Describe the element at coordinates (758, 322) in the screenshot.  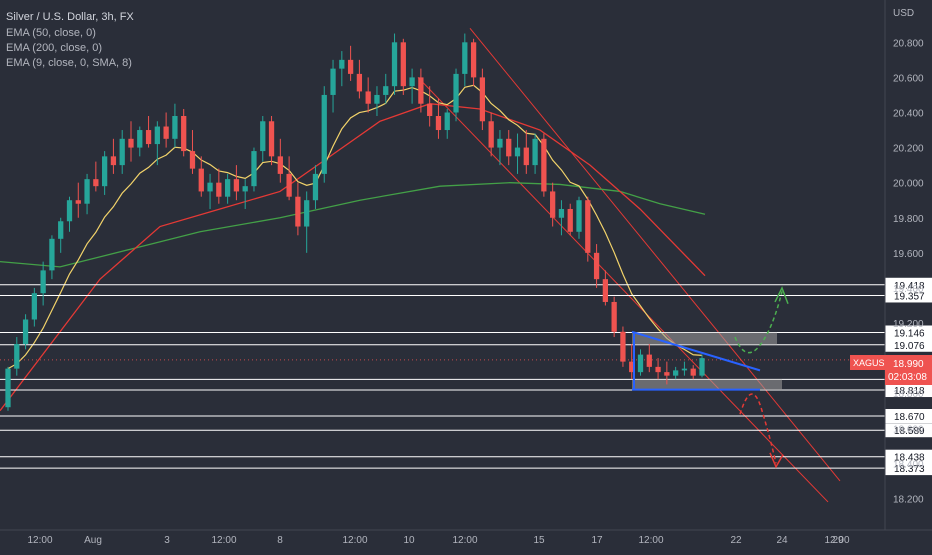
I see `bullish-projection-path` at that location.